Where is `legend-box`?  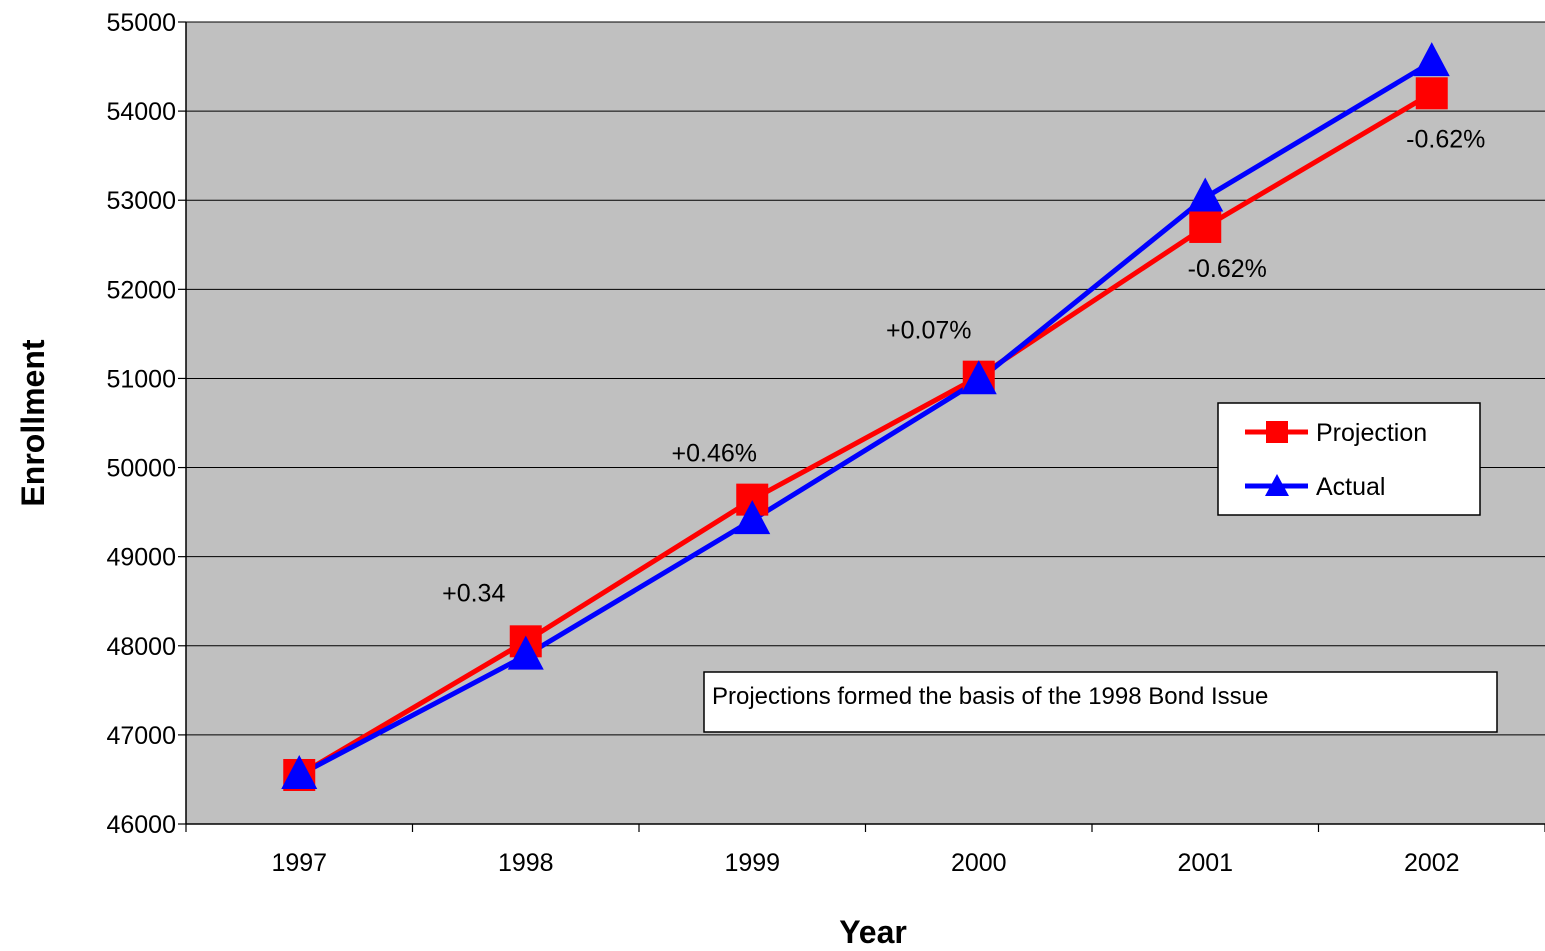
legend-box is located at coordinates (1349, 459).